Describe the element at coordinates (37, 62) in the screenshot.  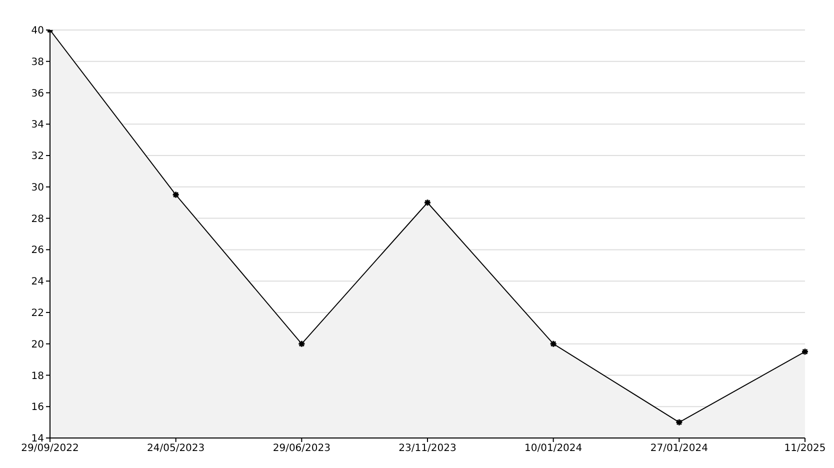
I see `y-tick-label: 38` at that location.